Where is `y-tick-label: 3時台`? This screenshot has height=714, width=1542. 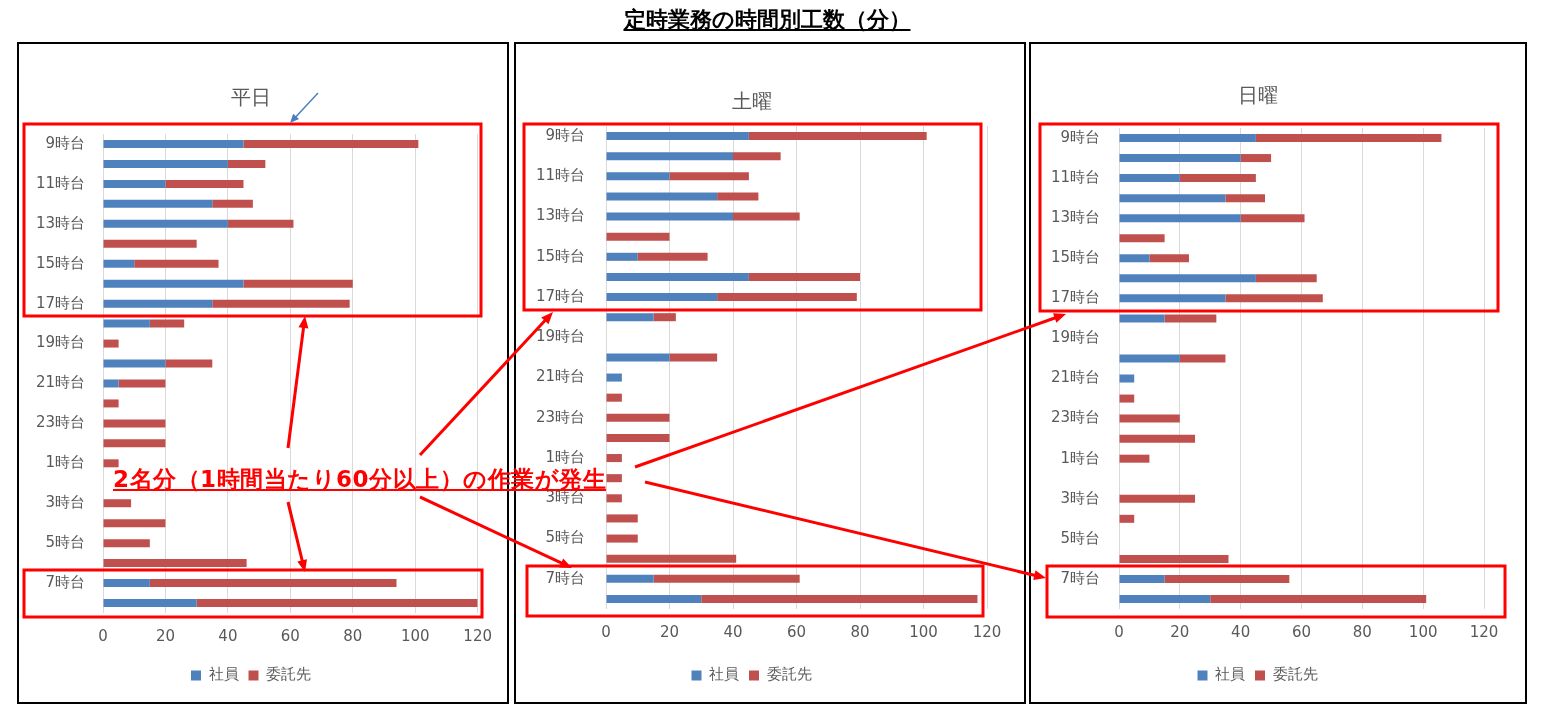
y-tick-label: 3時台 is located at coordinates (65, 502).